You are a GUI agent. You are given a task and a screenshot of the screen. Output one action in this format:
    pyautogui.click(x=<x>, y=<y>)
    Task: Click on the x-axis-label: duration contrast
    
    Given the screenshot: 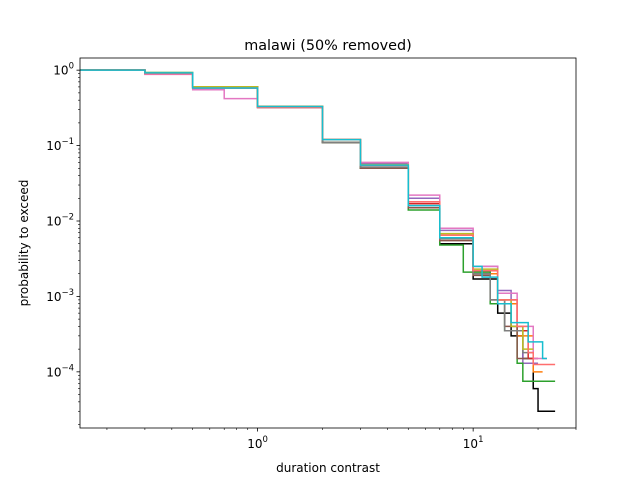 What is the action you would take?
    pyautogui.click(x=328, y=468)
    